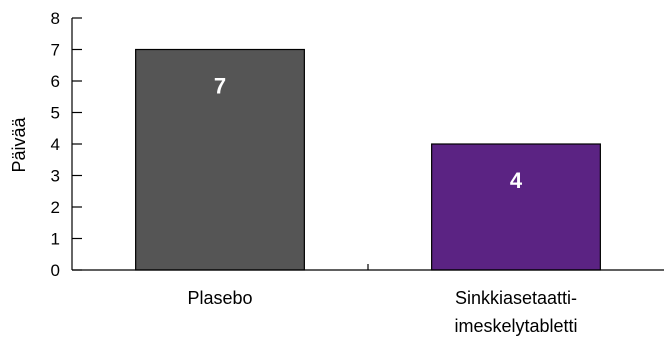 The height and width of the screenshot is (338, 665). What do you see at coordinates (515, 312) in the screenshot?
I see `x-tick-label: Sinkkiasetaatti-imeskelytabletti` at bounding box center [515, 312].